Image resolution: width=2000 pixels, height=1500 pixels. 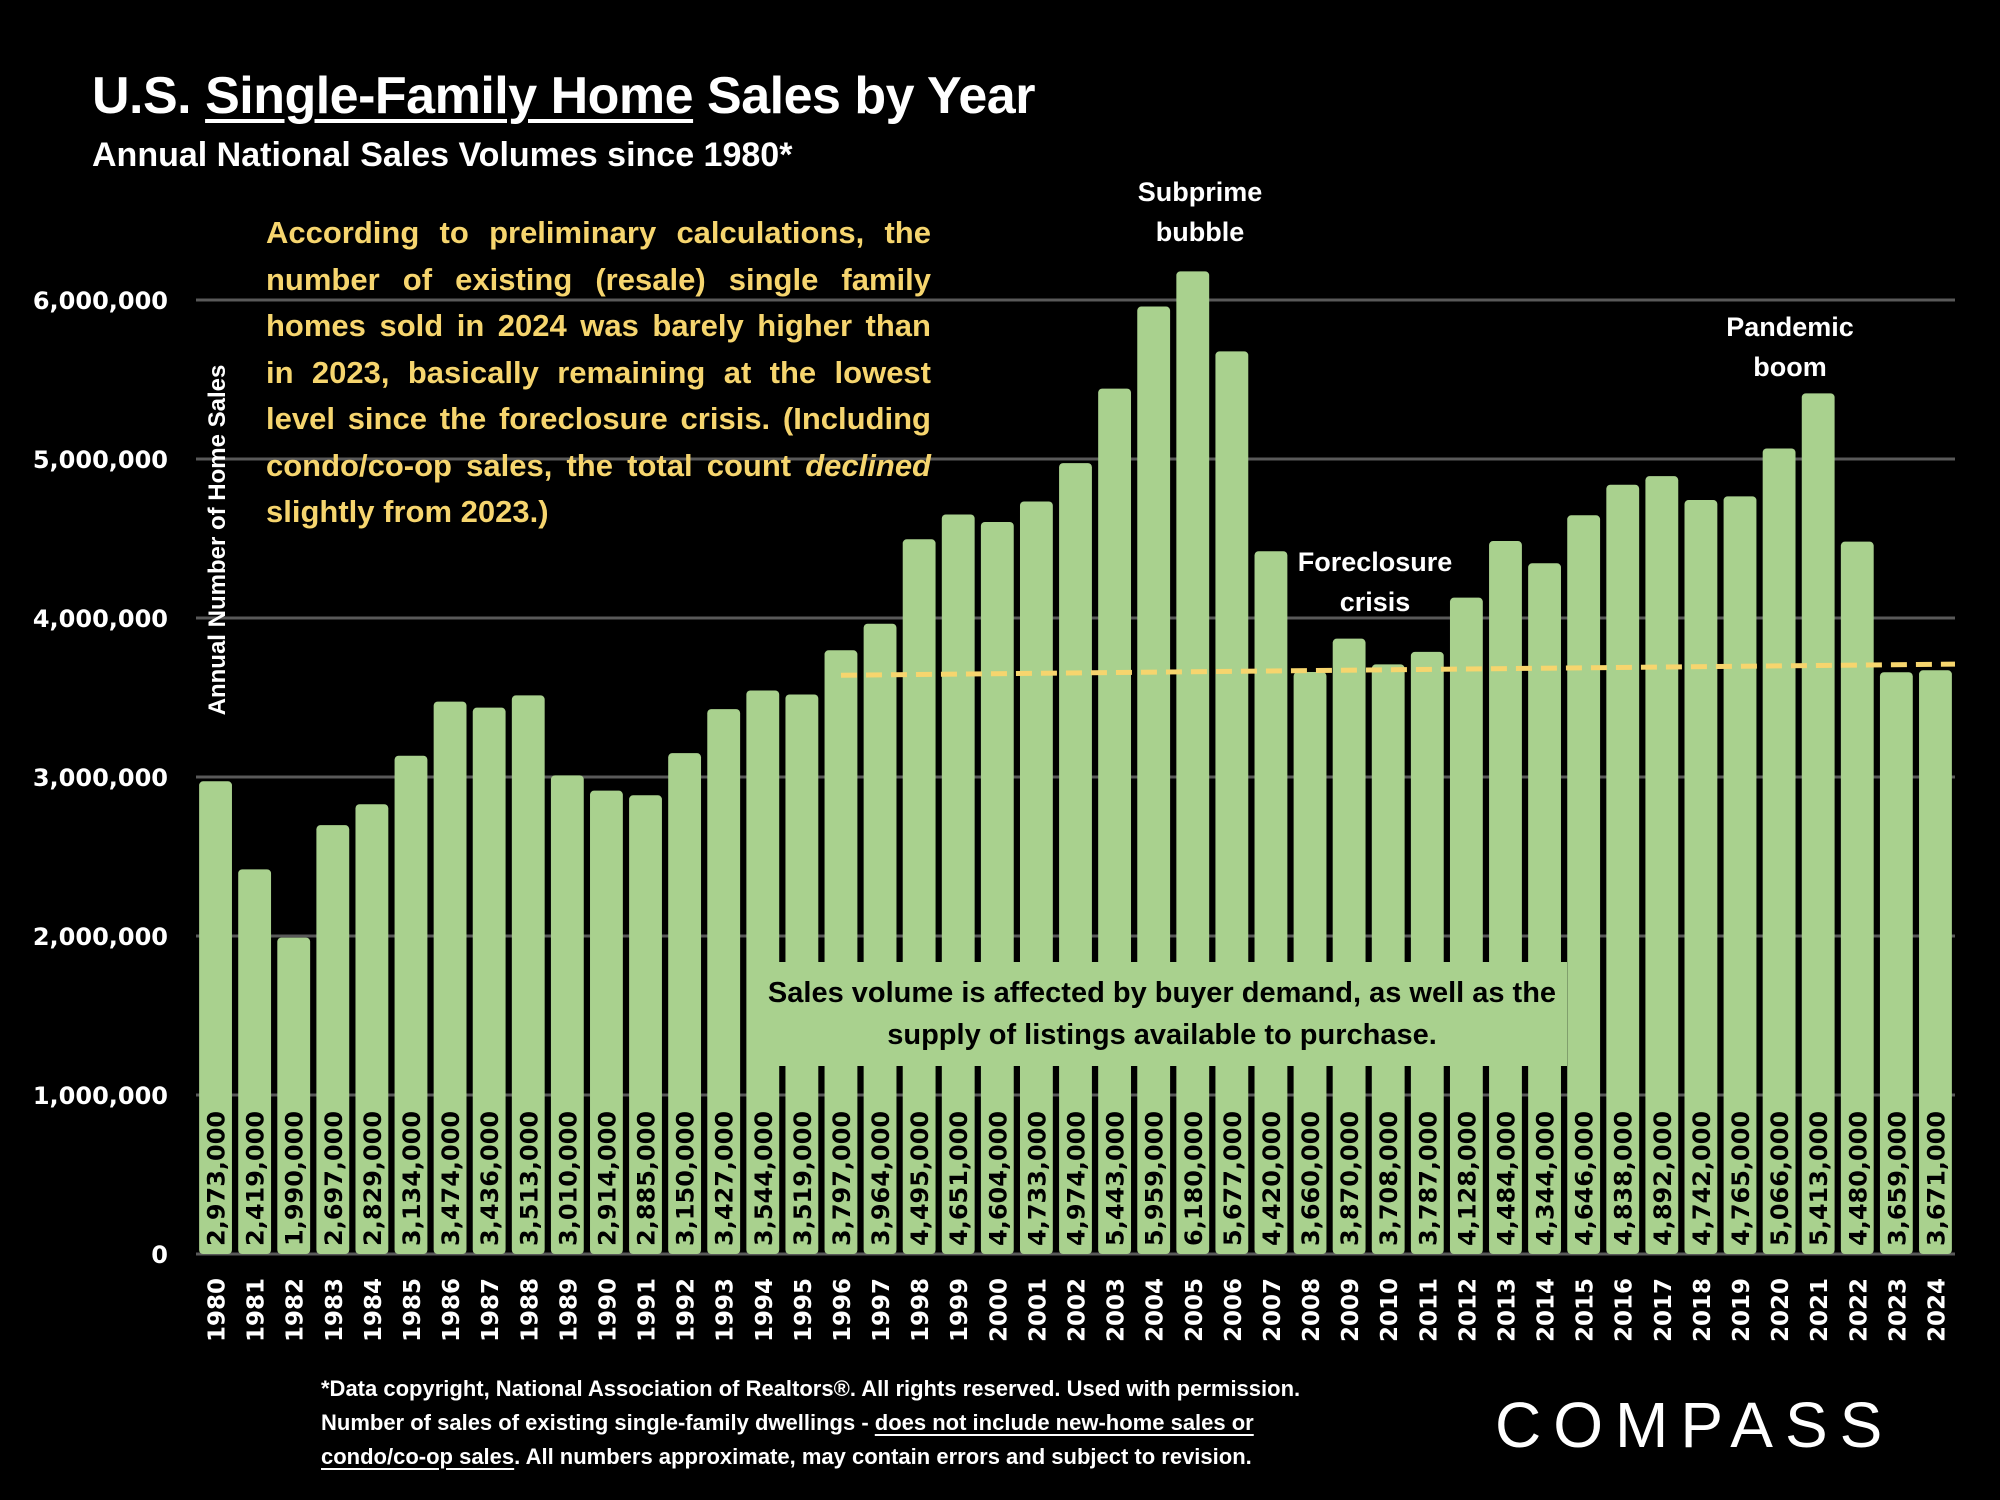 What do you see at coordinates (1818, 823) in the screenshot?
I see `bar-2021` at bounding box center [1818, 823].